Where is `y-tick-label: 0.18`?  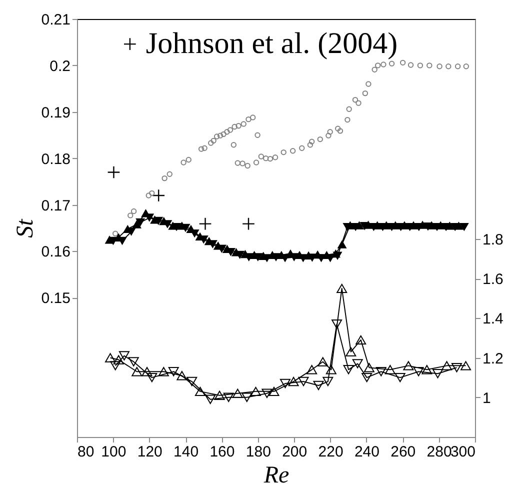 y-tick-label: 0.18 is located at coordinates (55, 159).